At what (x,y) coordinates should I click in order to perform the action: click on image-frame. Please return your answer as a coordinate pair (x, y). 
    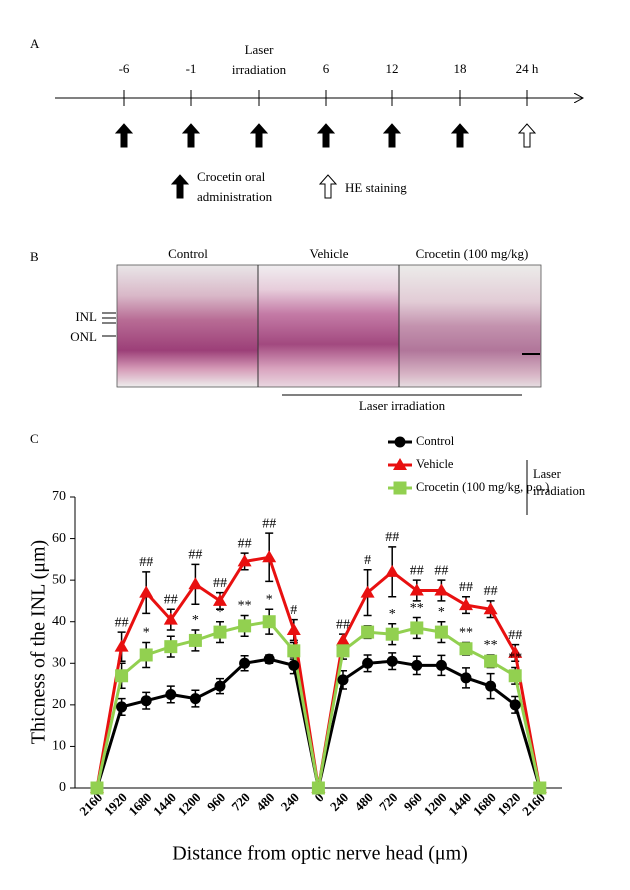
    Looking at the image, I should click on (329, 326).